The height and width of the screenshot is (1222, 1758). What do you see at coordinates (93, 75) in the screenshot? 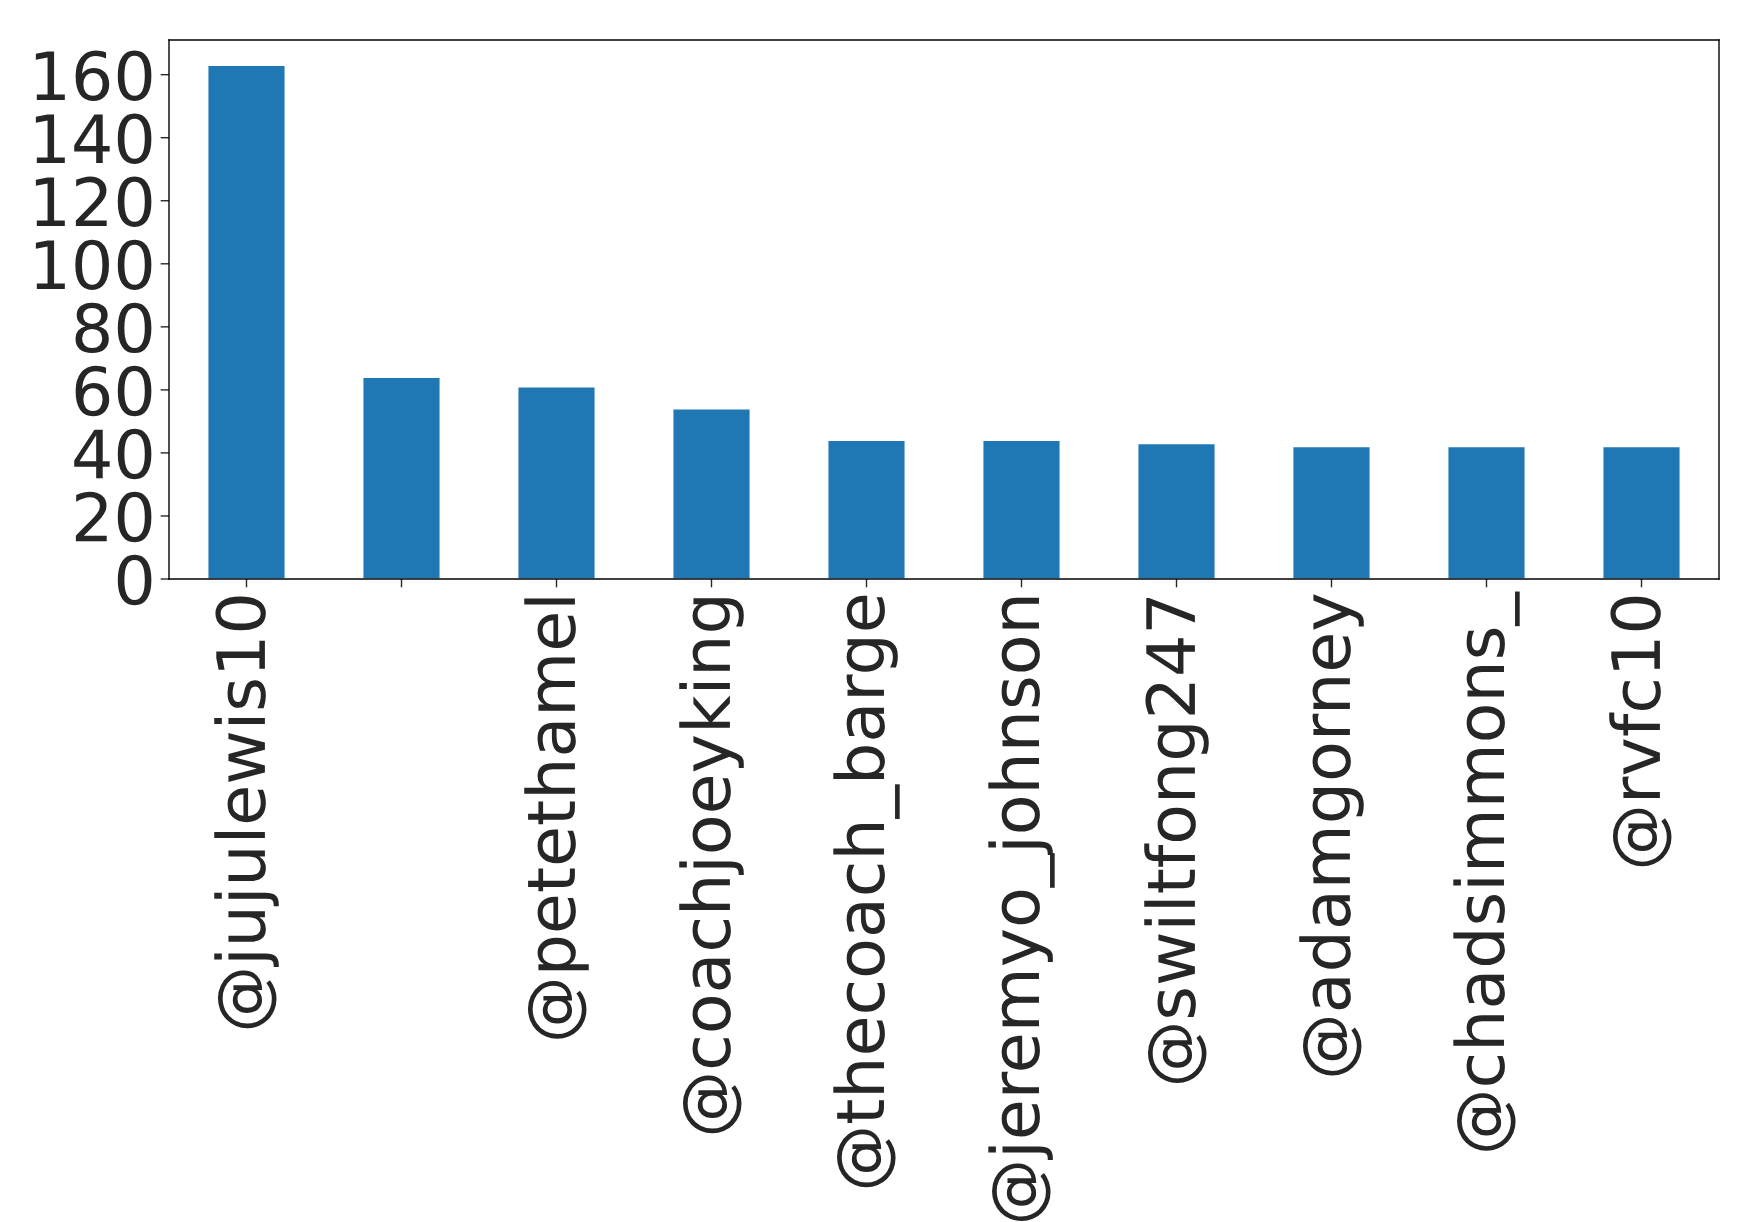
I see `y-tick-label: 160` at bounding box center [93, 75].